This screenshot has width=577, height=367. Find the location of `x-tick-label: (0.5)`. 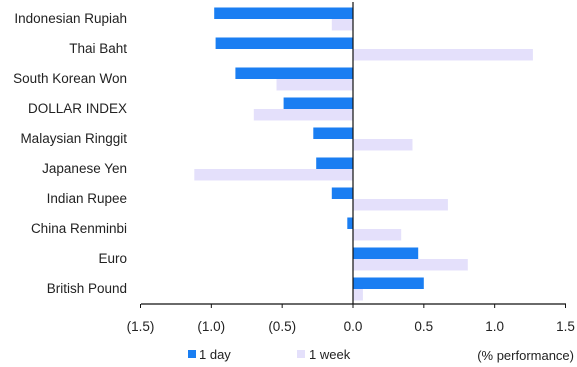

x-tick-label: (0.5) is located at coordinates (282, 326).